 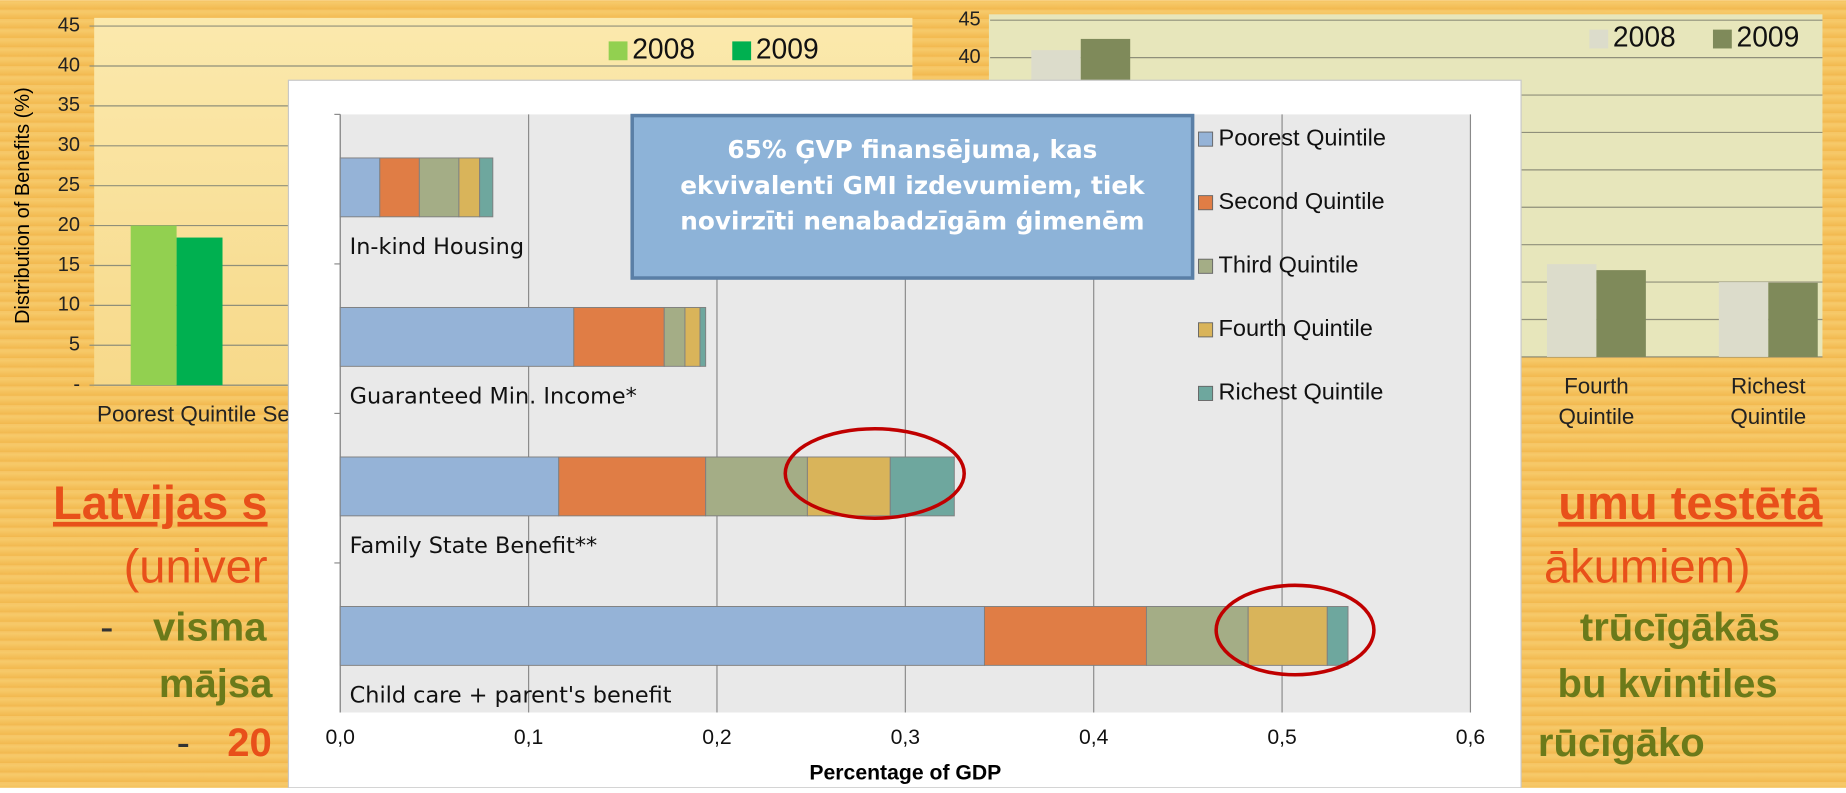 I want to click on y-tick-label: 35, so click(x=69, y=105).